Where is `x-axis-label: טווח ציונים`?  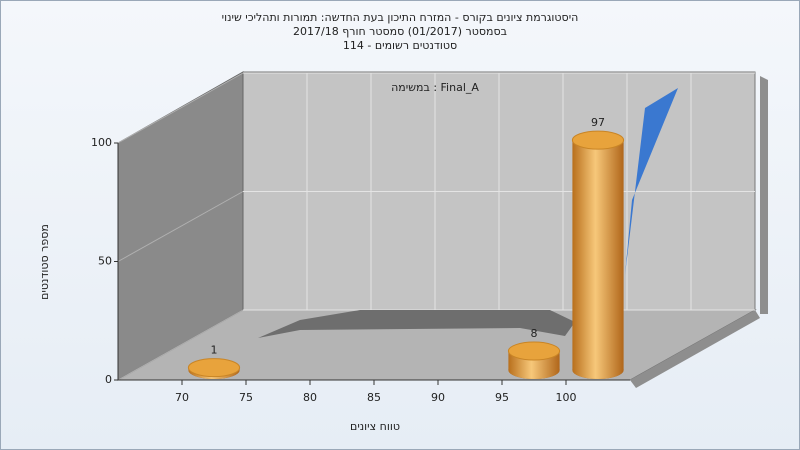 x-axis-label: טווח ציונים is located at coordinates (375, 426).